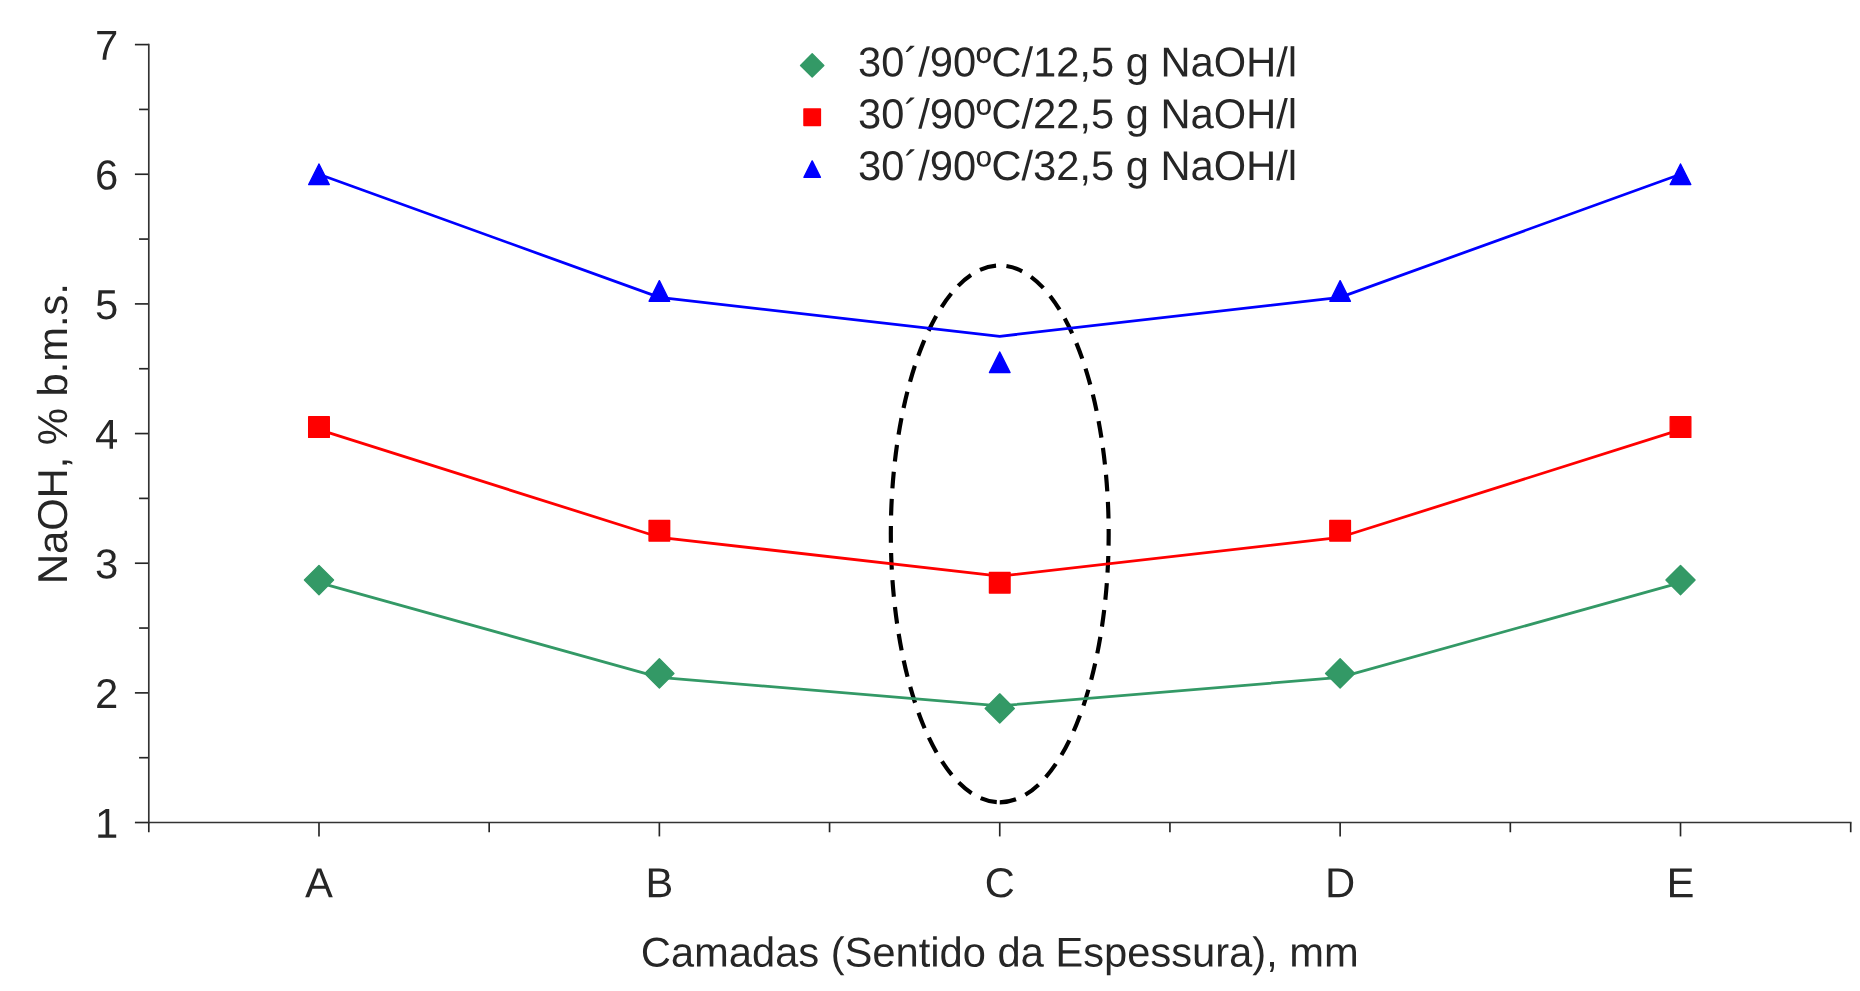 The image size is (1860, 991). Describe the element at coordinates (107, 175) in the screenshot. I see `y-tick-label: 6` at that location.